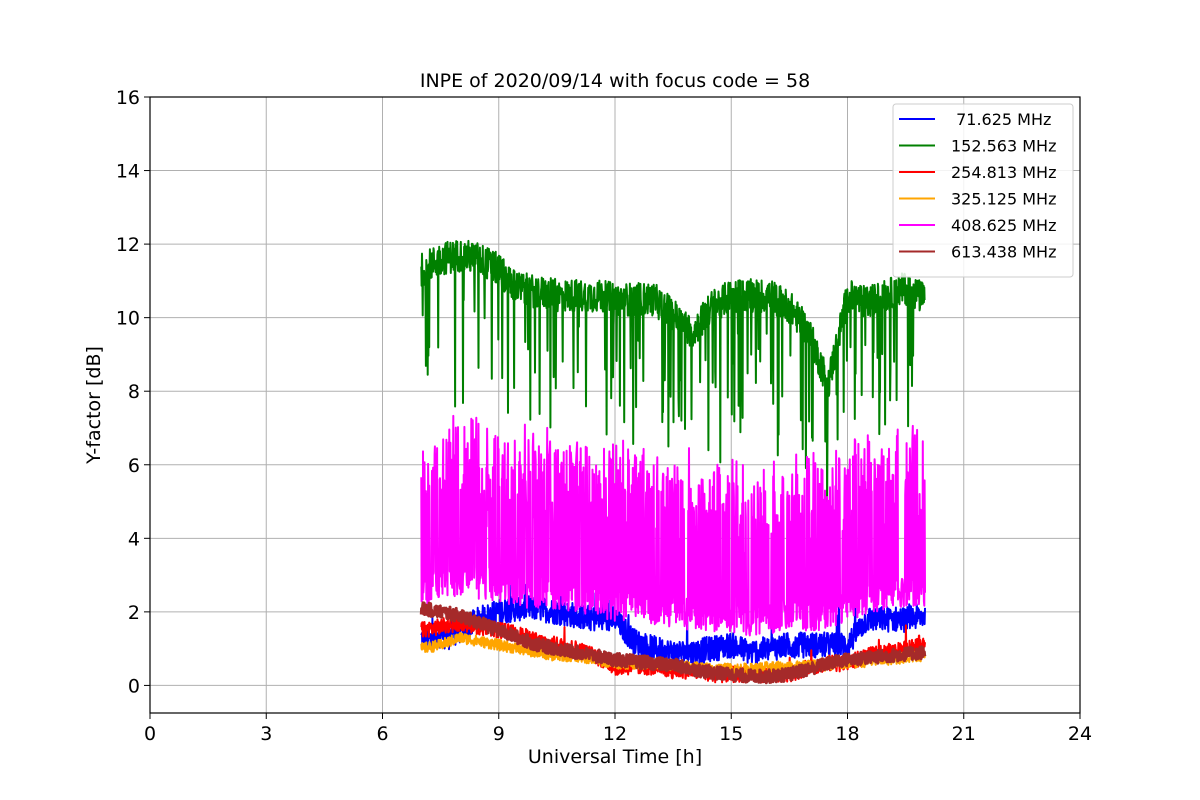 Image resolution: width=1200 pixels, height=800 pixels. I want to click on x-tick-label: 3, so click(266, 734).